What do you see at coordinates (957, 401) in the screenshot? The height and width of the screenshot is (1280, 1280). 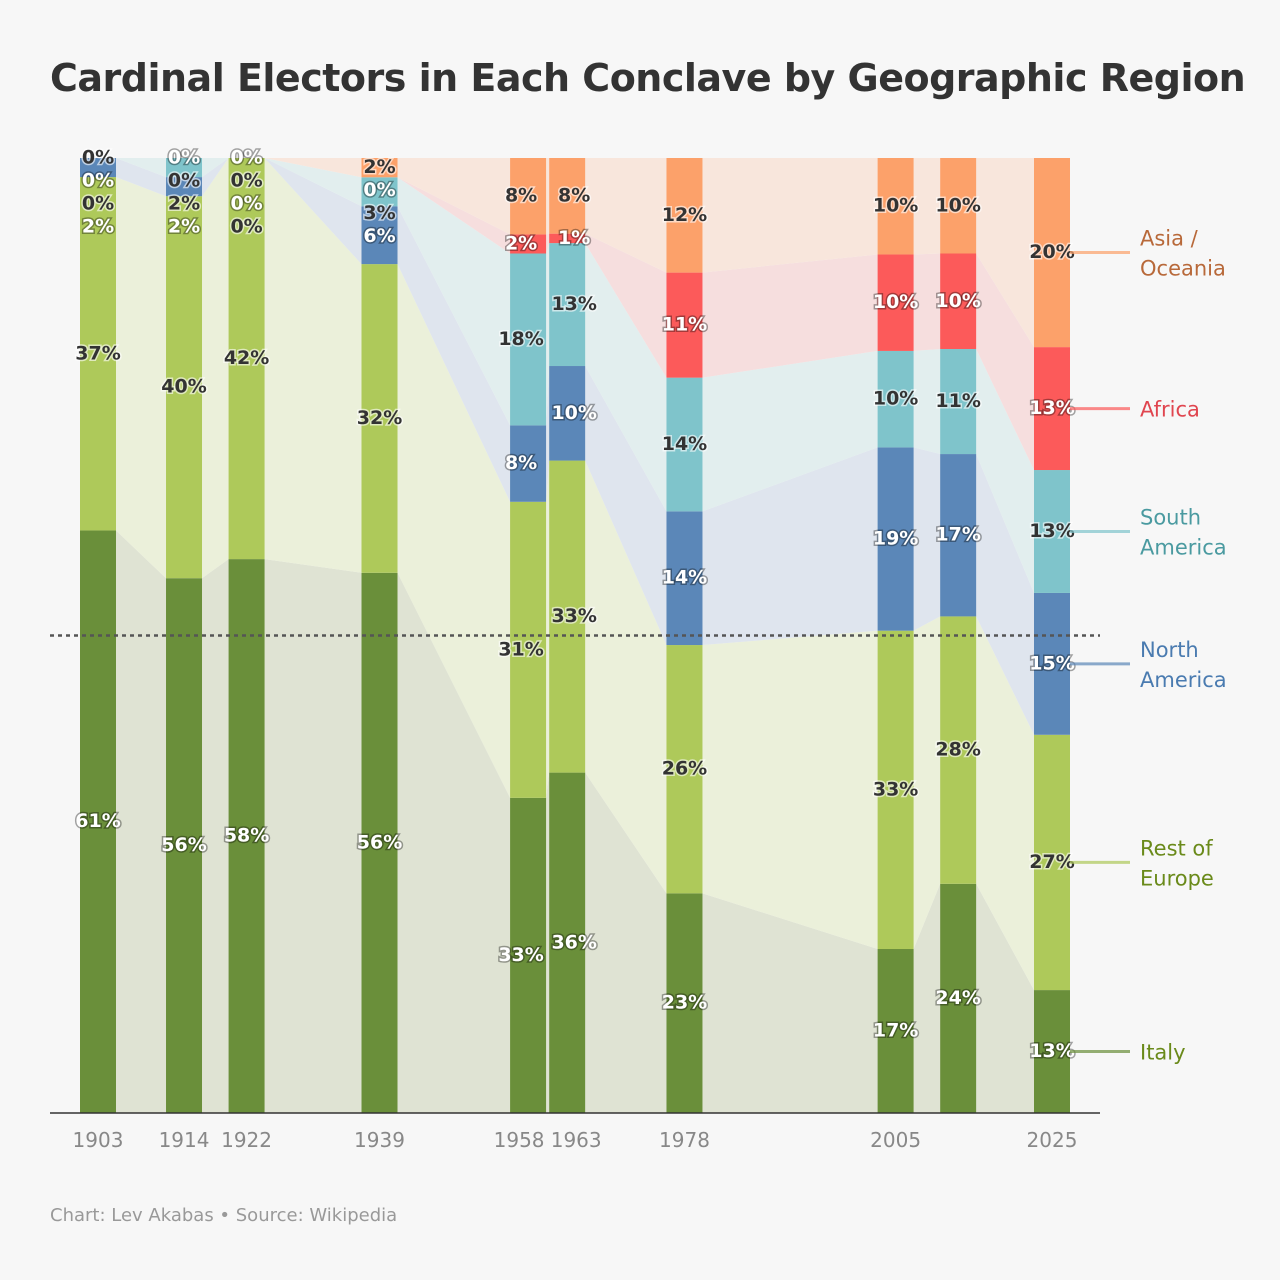 I see `data-label: 11%` at bounding box center [957, 401].